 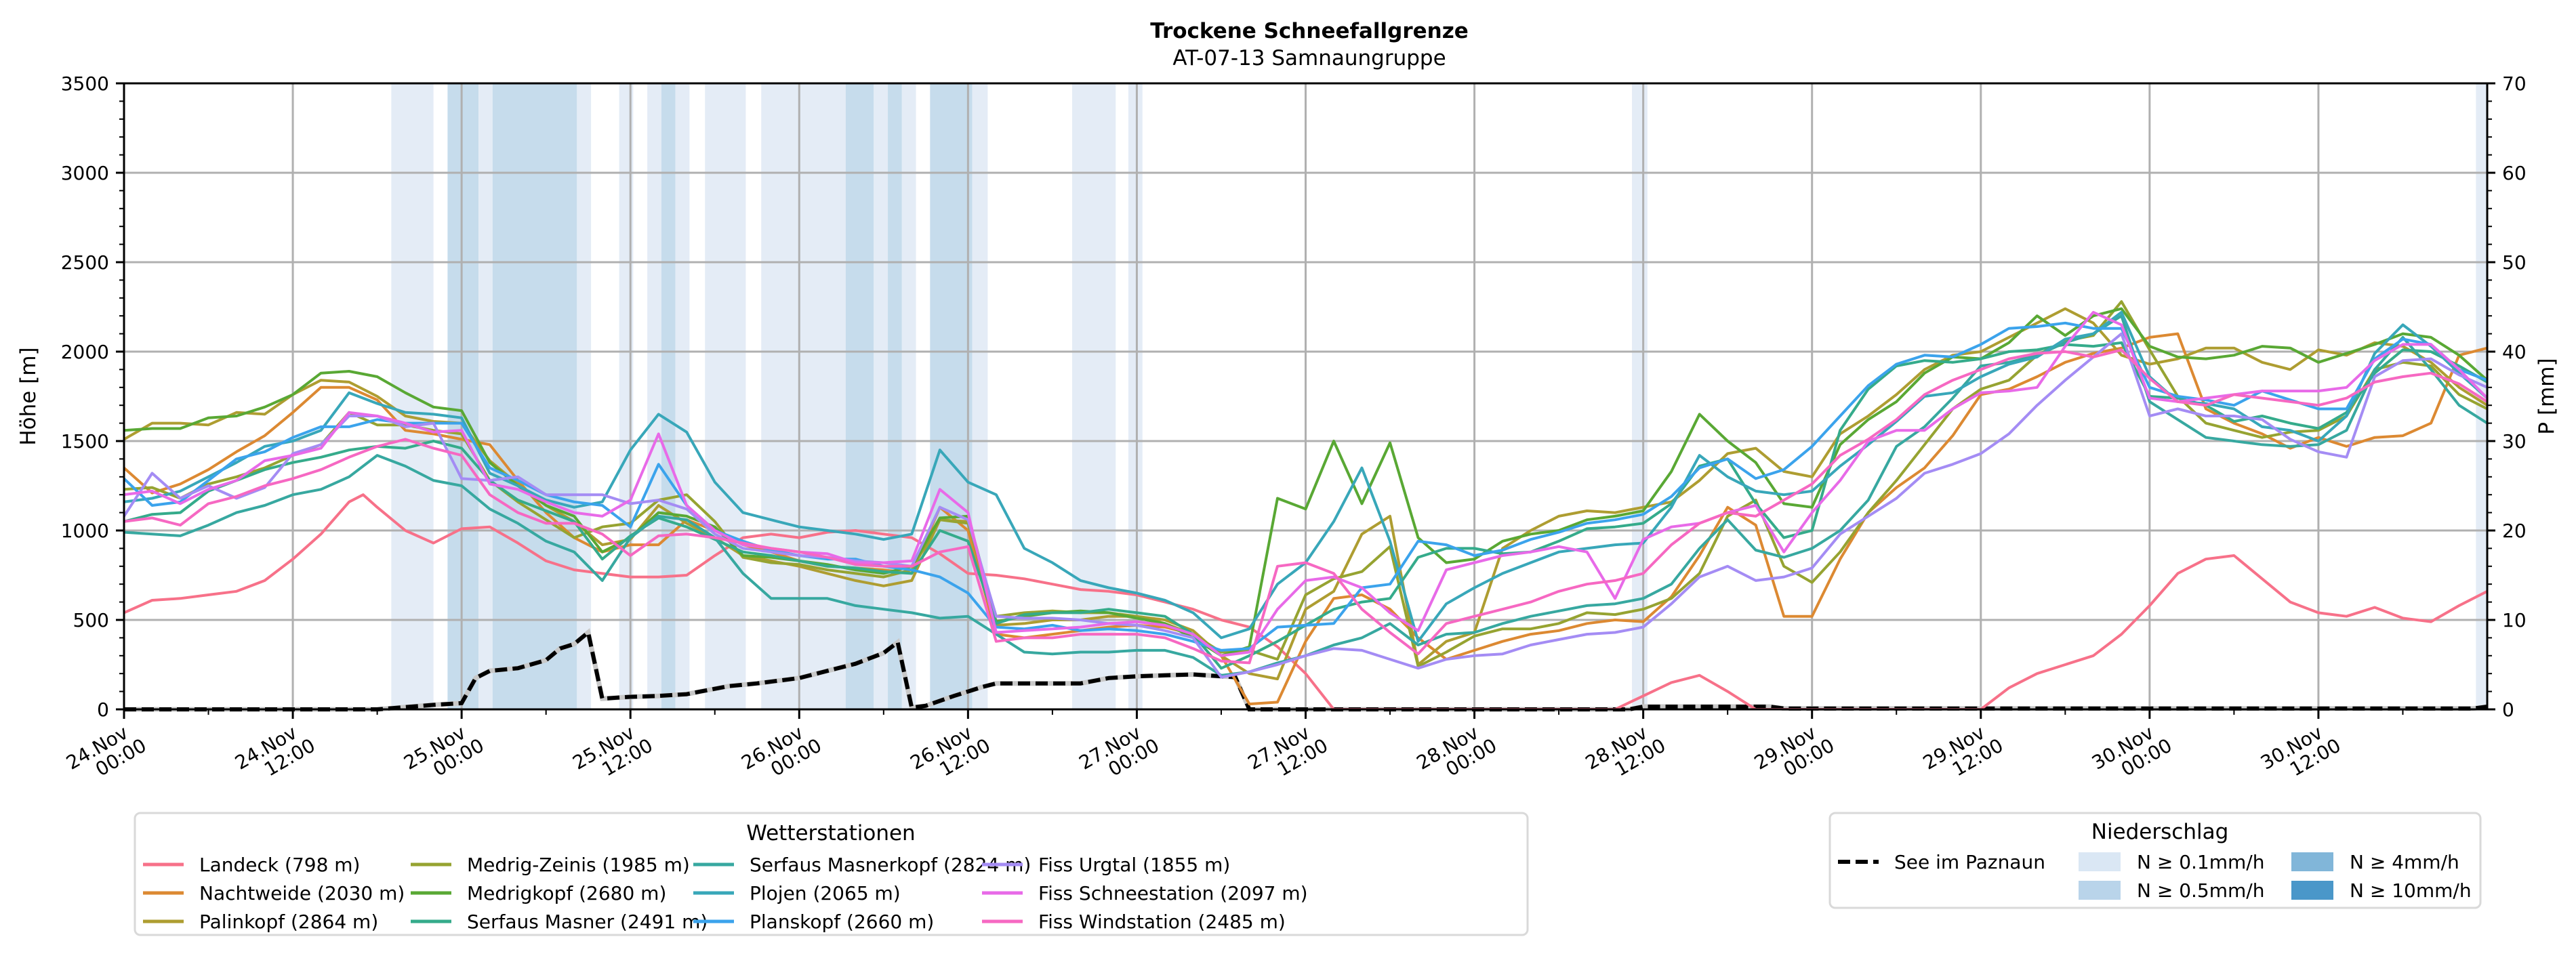 I want to click on y2-tick-label: 20, so click(x=2514, y=531).